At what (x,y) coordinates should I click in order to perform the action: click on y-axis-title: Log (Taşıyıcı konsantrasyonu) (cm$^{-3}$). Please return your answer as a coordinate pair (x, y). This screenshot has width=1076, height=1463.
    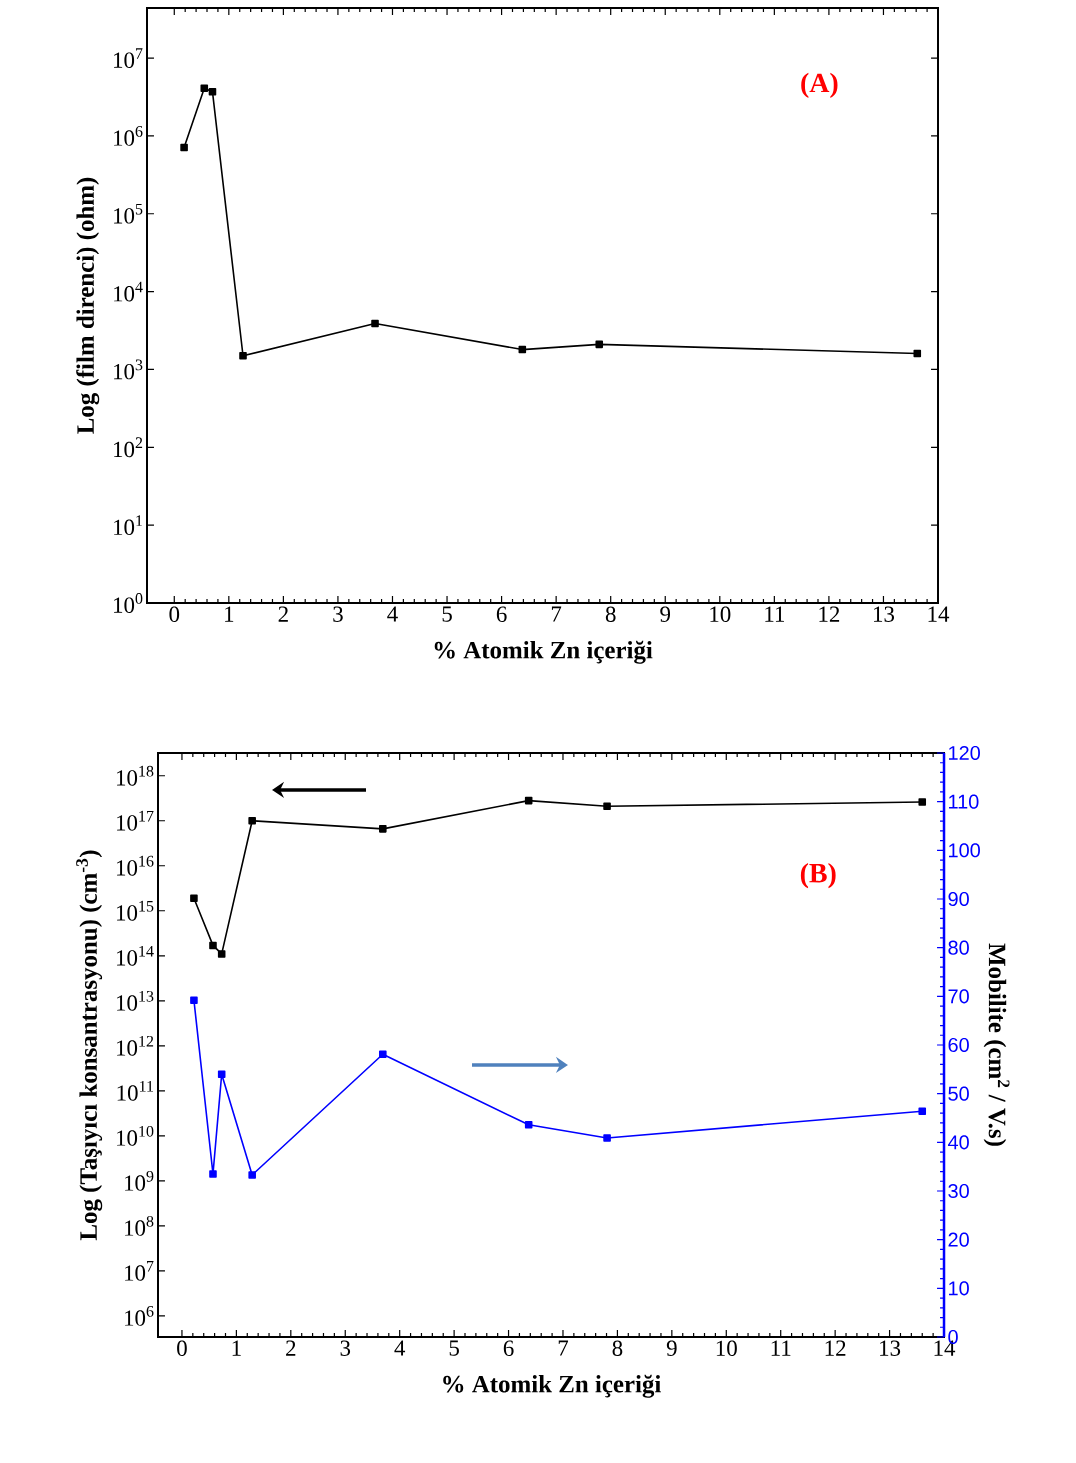
    Looking at the image, I should click on (89, 1045).